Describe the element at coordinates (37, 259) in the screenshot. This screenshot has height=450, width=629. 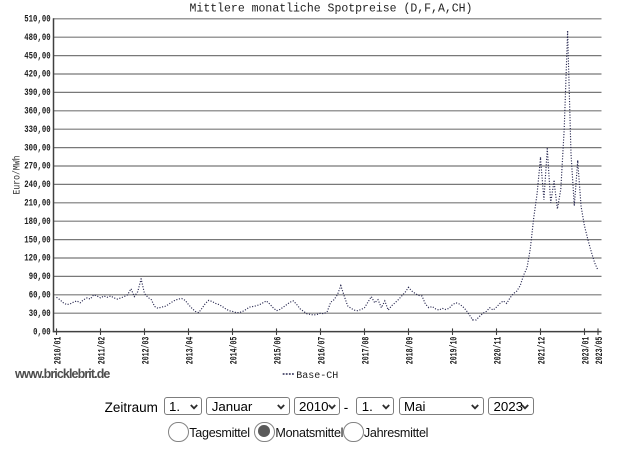
I see `svg-text: 120,00` at that location.